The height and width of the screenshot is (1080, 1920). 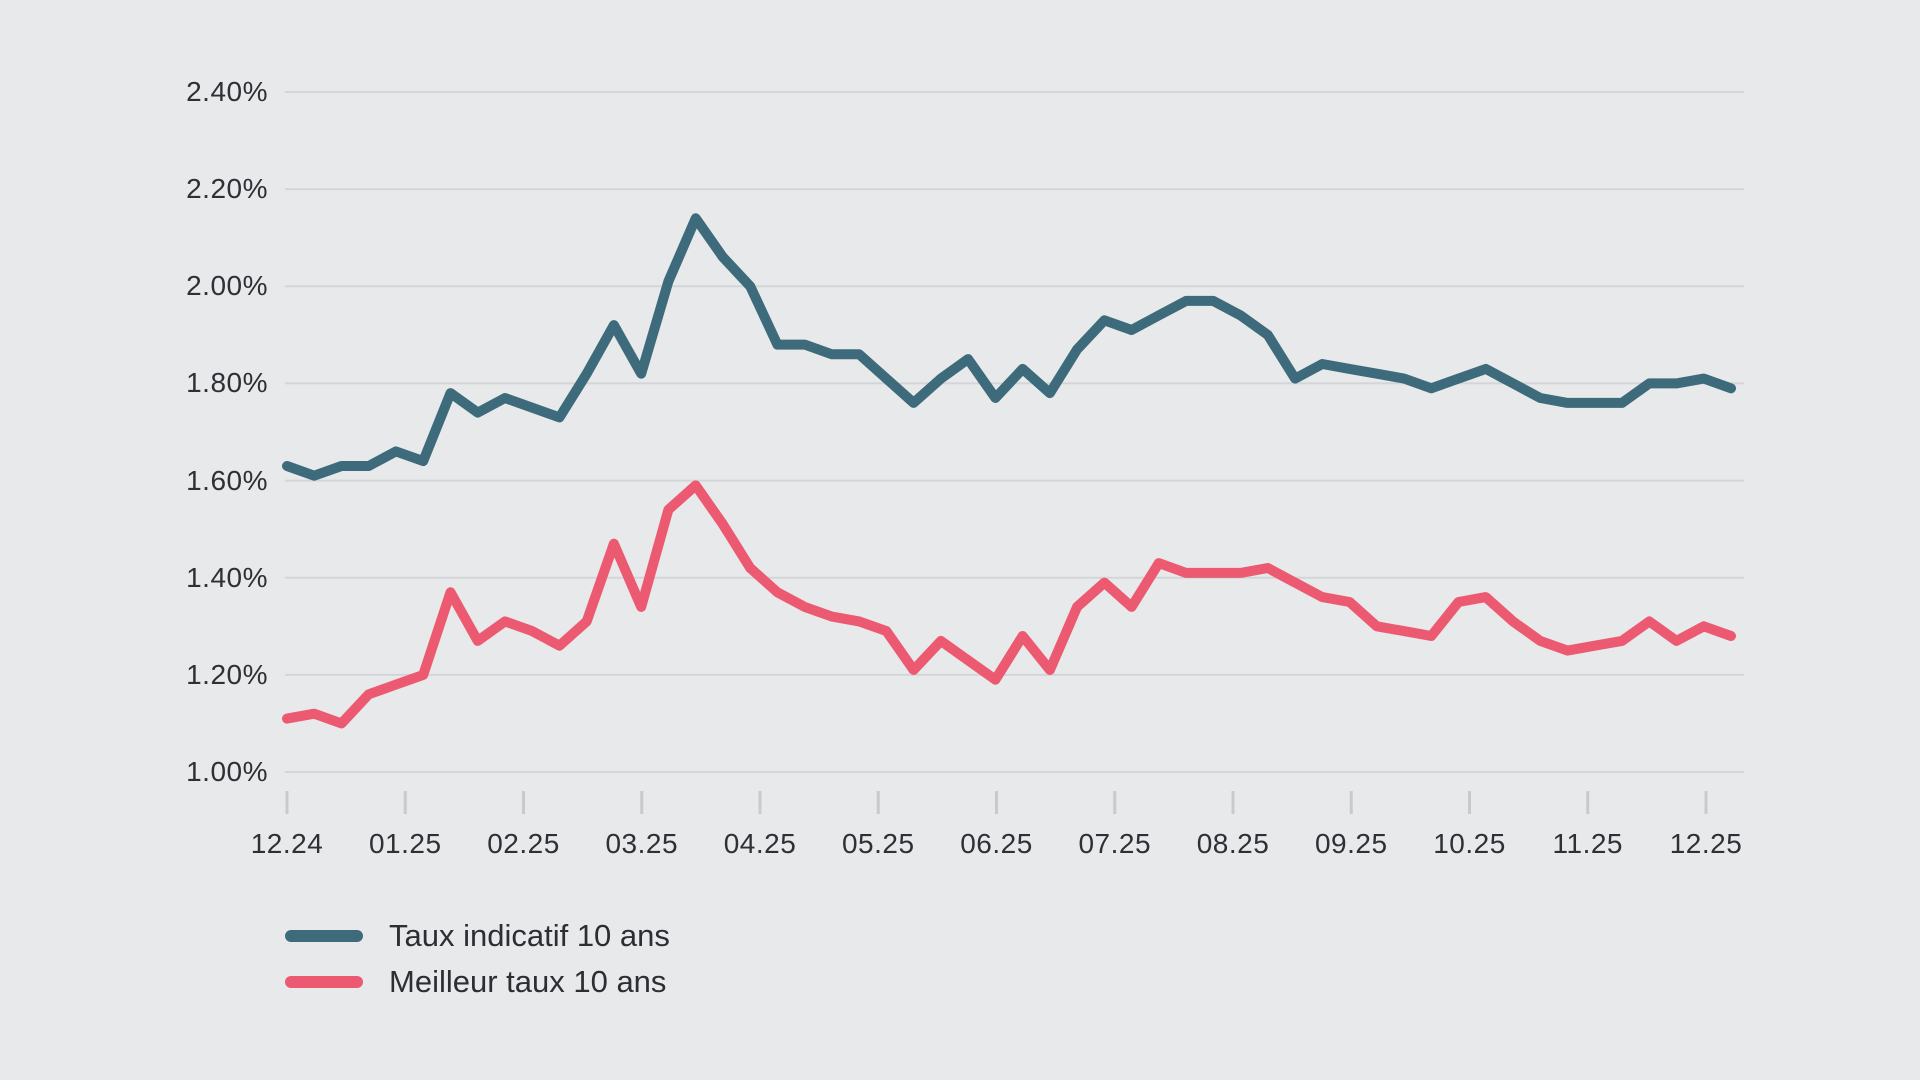 I want to click on meilleur-taux-swatch-icon, so click(x=324, y=982).